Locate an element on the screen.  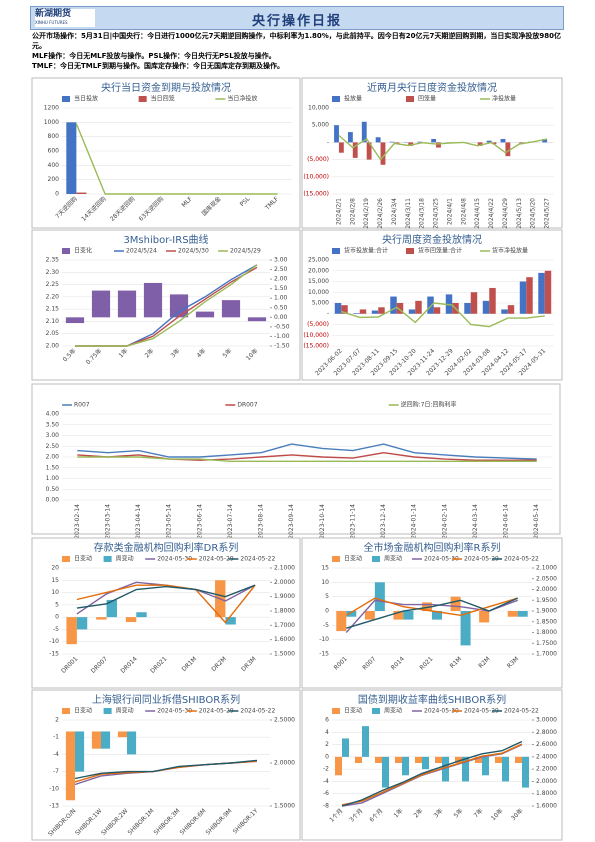
x-tick-label: R014 is located at coordinates (398, 663).